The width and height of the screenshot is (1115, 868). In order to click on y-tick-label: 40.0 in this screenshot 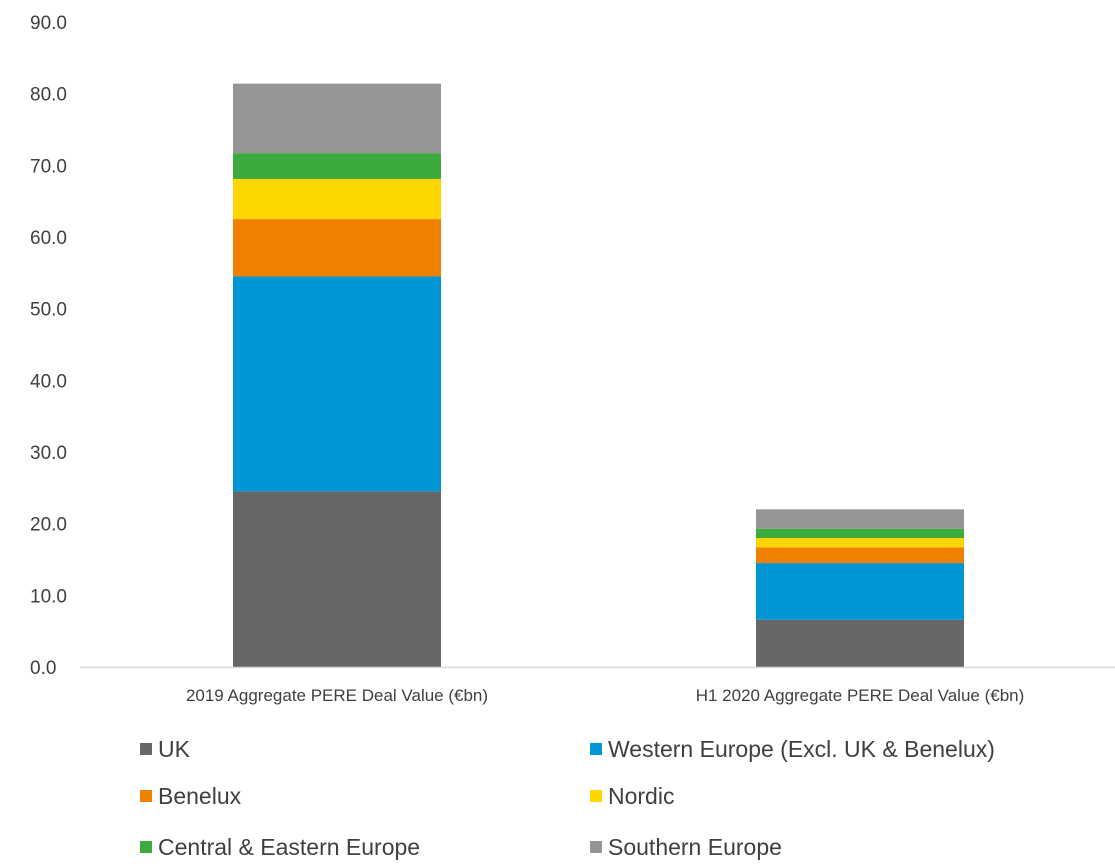, I will do `click(48, 381)`.